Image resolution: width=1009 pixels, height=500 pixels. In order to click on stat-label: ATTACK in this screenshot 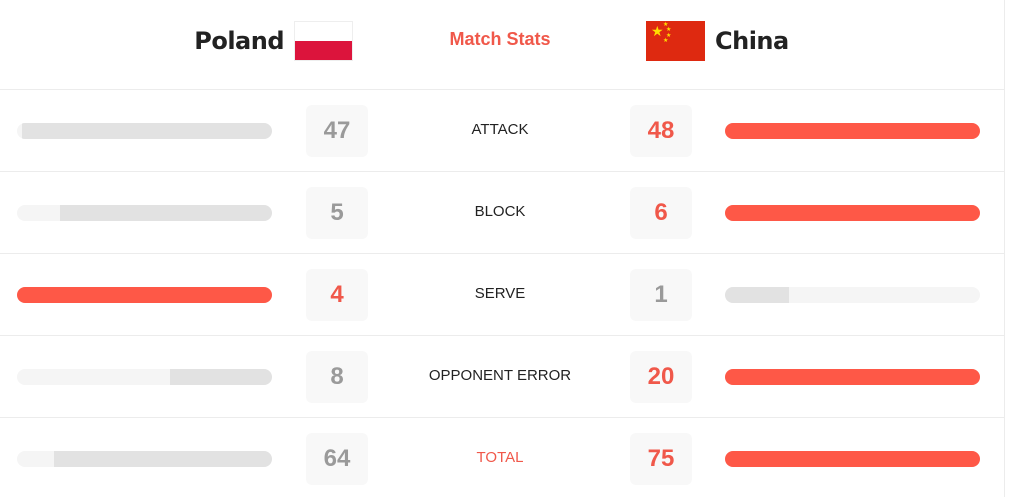, I will do `click(500, 129)`.